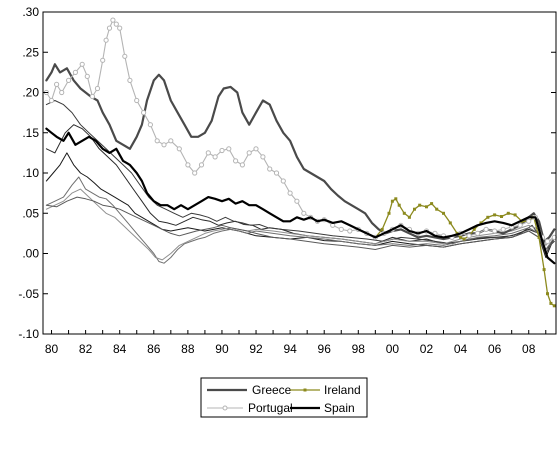 Image resolution: width=557 pixels, height=459 pixels. What do you see at coordinates (28, 334) in the screenshot?
I see `y-tick-label: -.10` at bounding box center [28, 334].